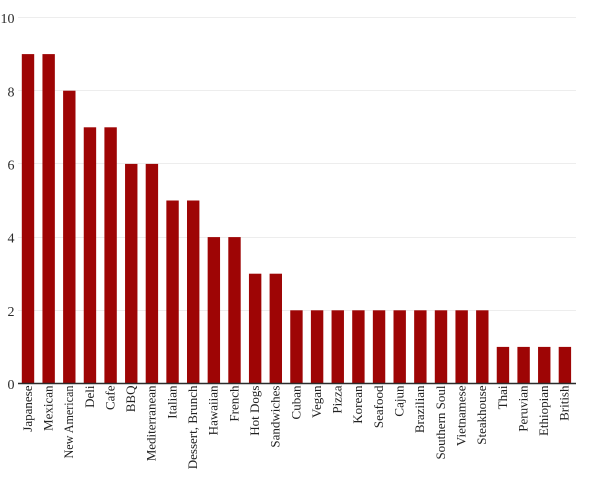  Describe the element at coordinates (68, 421) in the screenshot. I see `svg-text: New American` at that location.